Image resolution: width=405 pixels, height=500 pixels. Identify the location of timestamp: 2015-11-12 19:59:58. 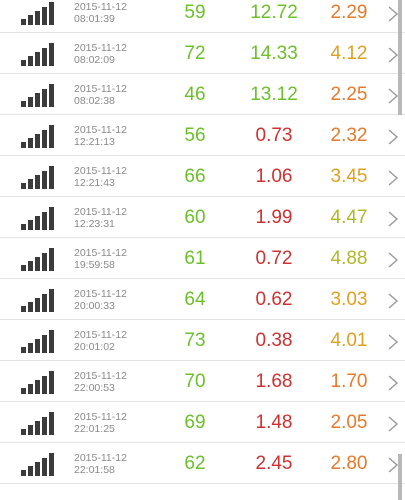
(114, 259).